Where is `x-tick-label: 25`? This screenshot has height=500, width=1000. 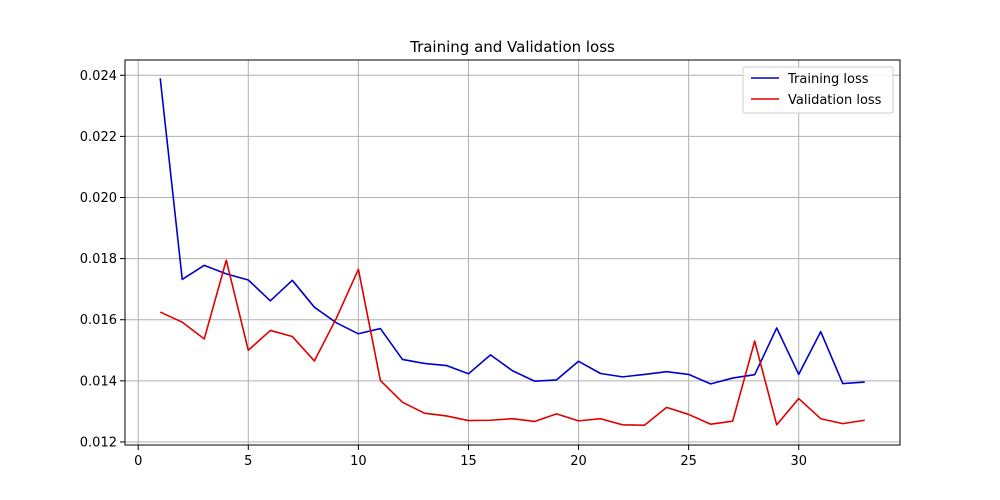 x-tick-label: 25 is located at coordinates (688, 461).